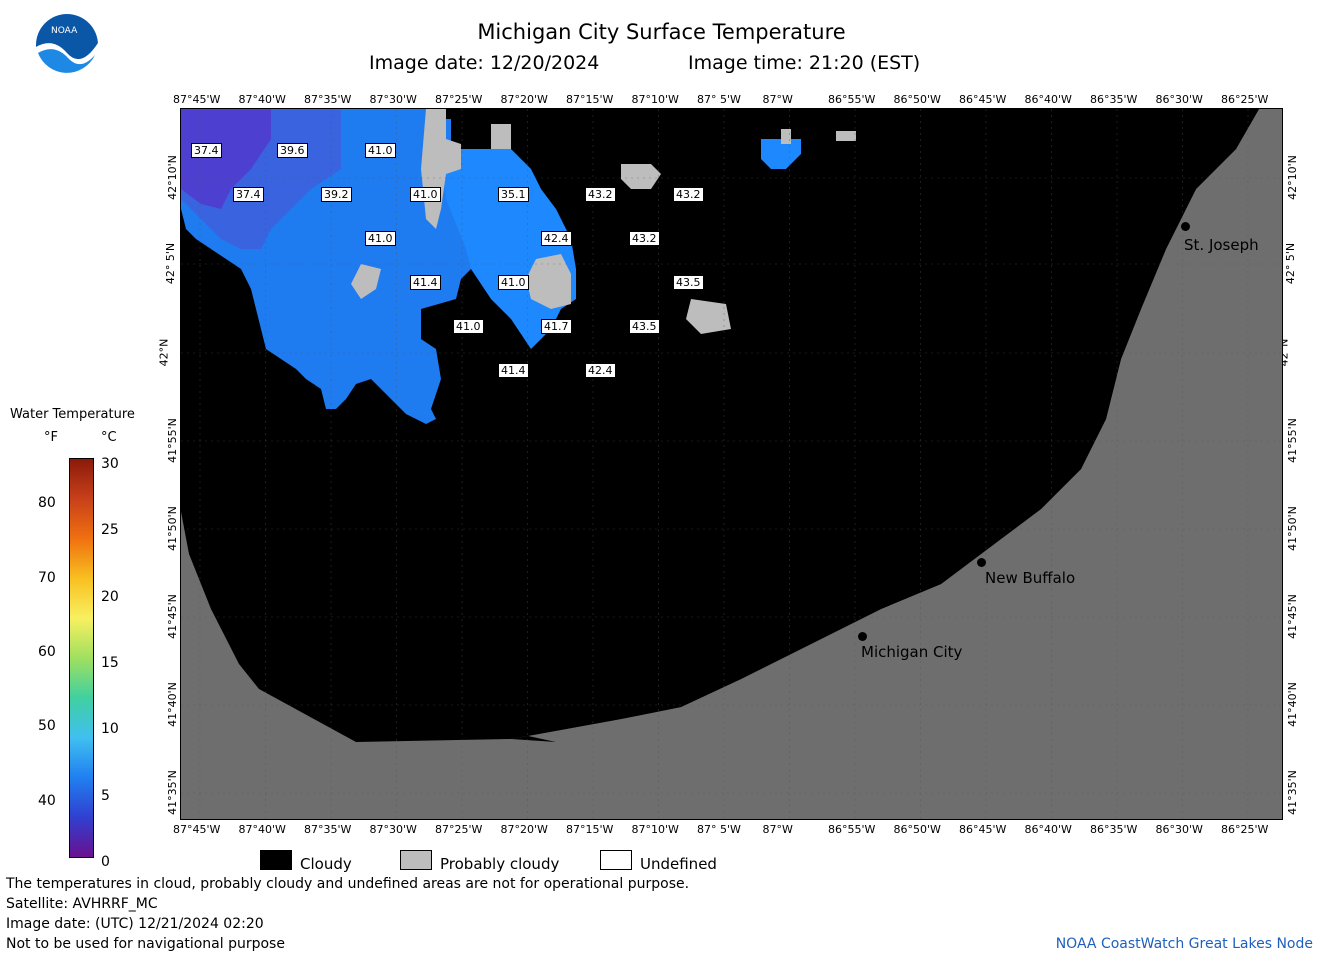 This screenshot has height=960, width=1323. Describe the element at coordinates (513, 194) in the screenshot. I see `temperature-label: 35.1` at that location.